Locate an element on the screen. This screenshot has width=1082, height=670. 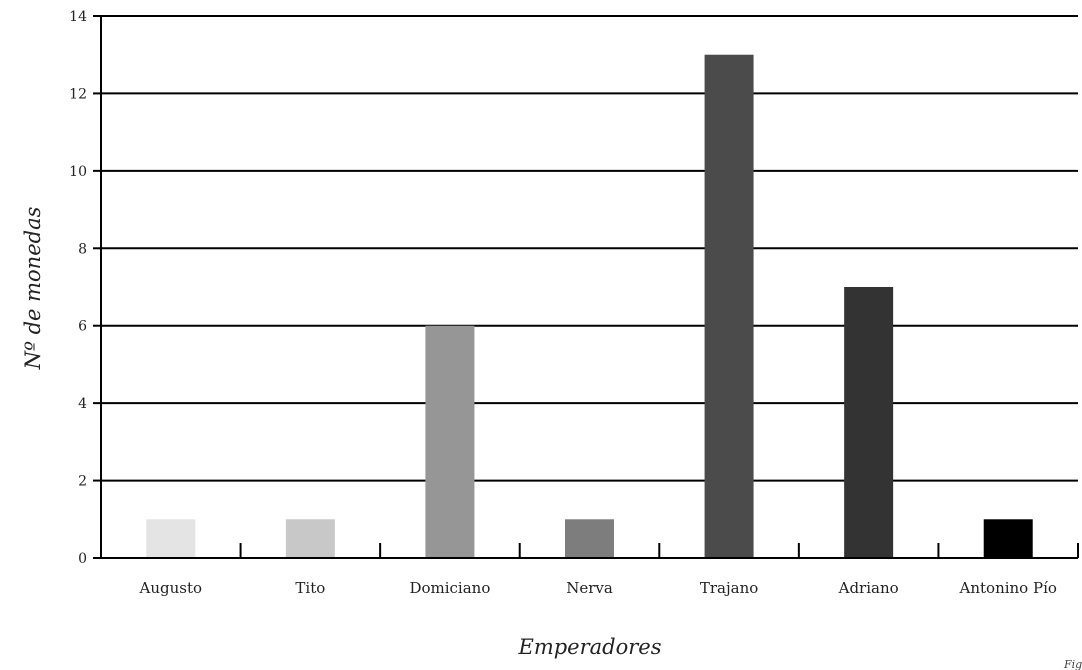
x-tick-label: Augusto is located at coordinates (171, 588).